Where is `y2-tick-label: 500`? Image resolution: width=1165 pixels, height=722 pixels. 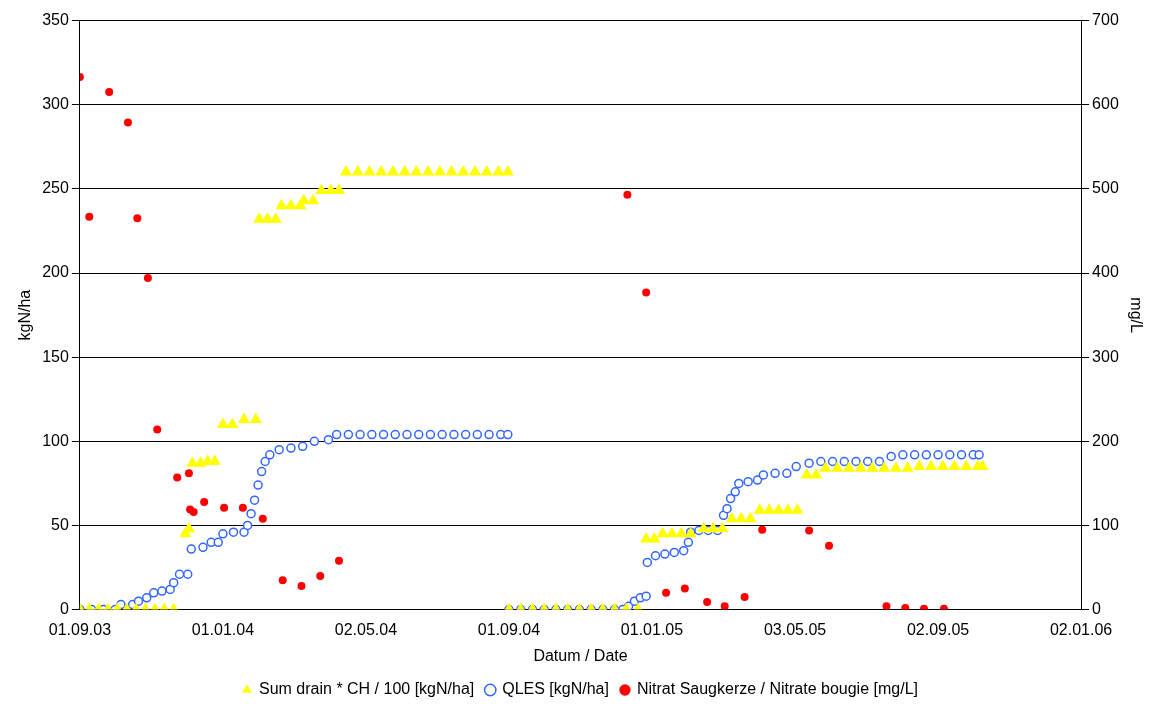 y2-tick-label: 500 is located at coordinates (1105, 188).